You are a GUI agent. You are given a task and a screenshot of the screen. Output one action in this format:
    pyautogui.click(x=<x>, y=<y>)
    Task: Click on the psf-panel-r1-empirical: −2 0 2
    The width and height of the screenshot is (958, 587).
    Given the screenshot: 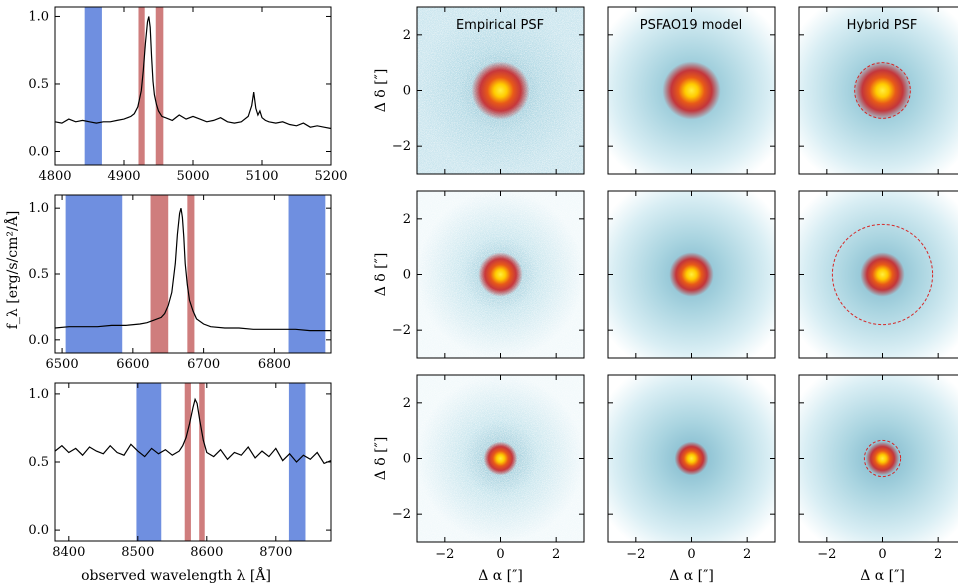 What is the action you would take?
    pyautogui.click(x=488, y=90)
    